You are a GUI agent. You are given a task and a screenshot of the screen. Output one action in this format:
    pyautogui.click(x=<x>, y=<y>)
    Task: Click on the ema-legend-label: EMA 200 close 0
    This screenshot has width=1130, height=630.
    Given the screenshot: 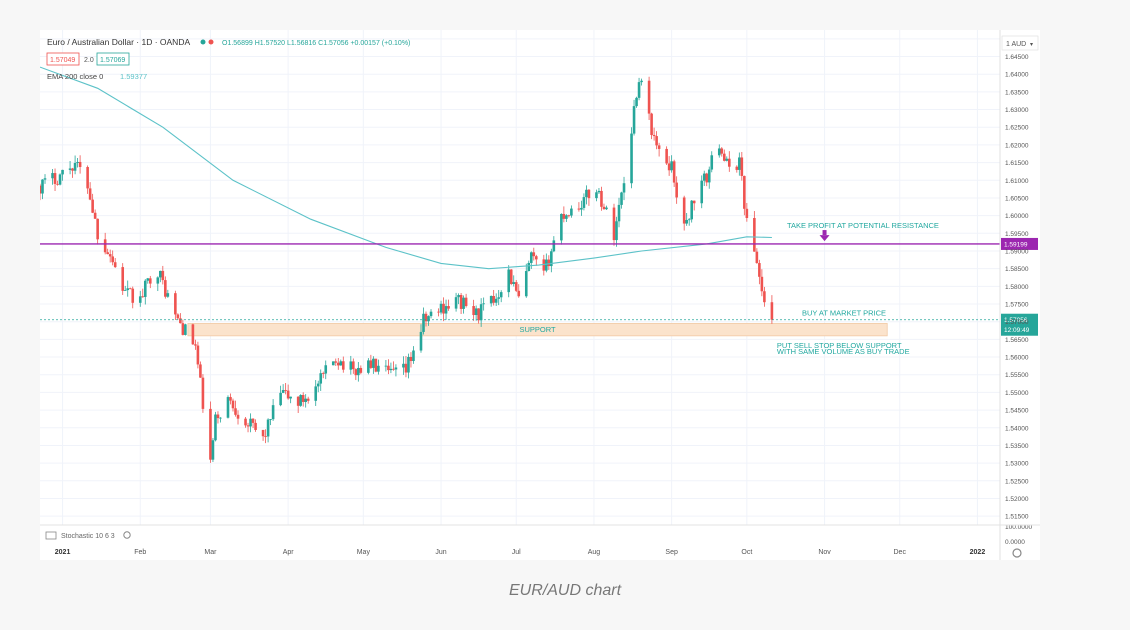 What is the action you would take?
    pyautogui.click(x=75, y=76)
    